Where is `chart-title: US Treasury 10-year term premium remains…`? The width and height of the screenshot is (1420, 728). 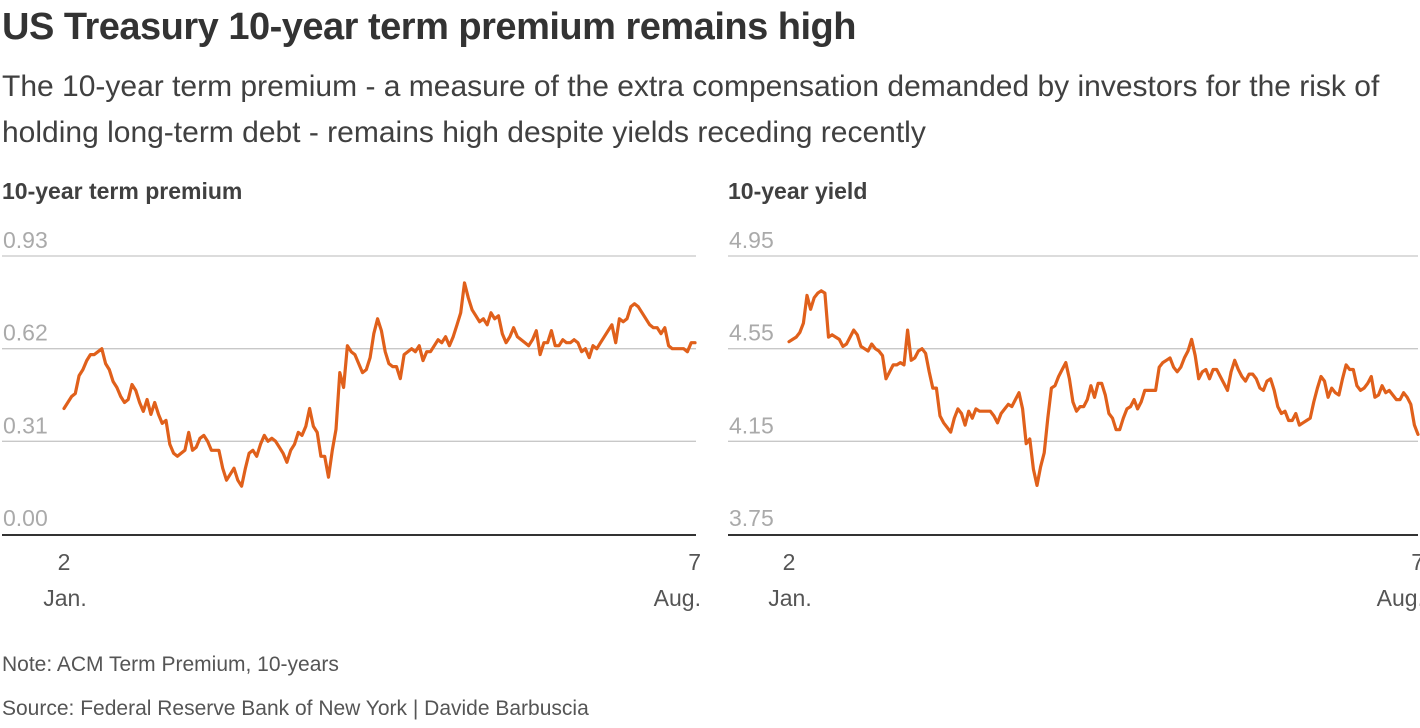 chart-title: US Treasury 10-year term premium remains… is located at coordinates (429, 27).